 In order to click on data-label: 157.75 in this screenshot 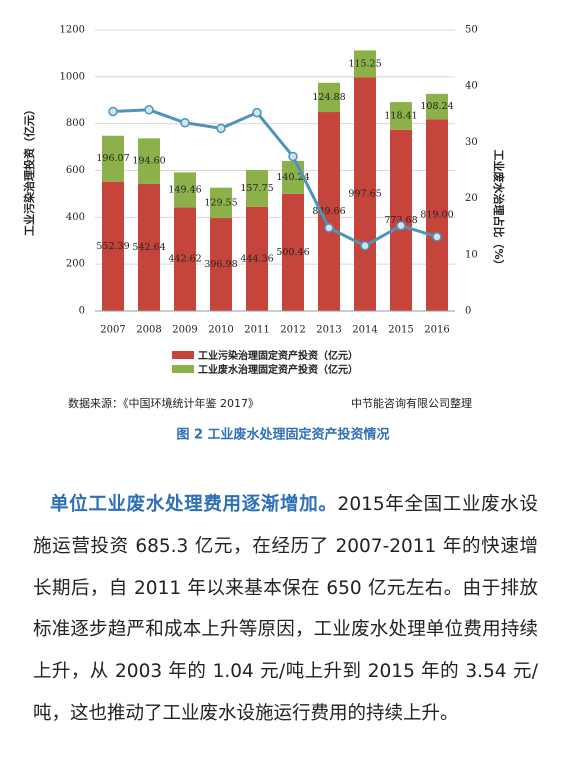, I will do `click(256, 188)`.